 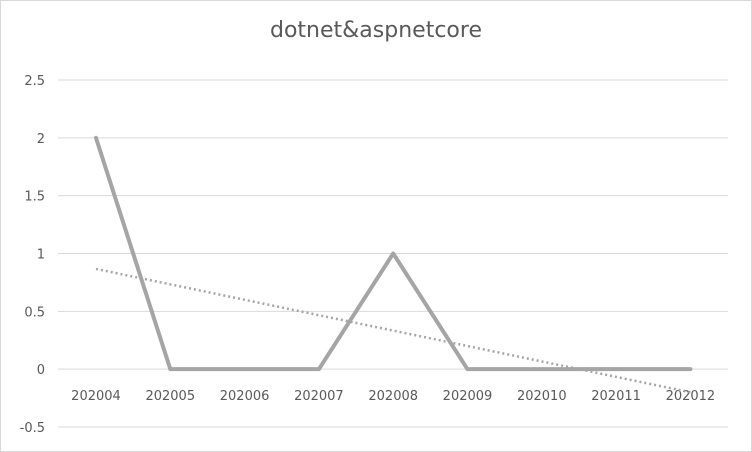 I want to click on y-tick-label: 2, so click(x=41, y=139).